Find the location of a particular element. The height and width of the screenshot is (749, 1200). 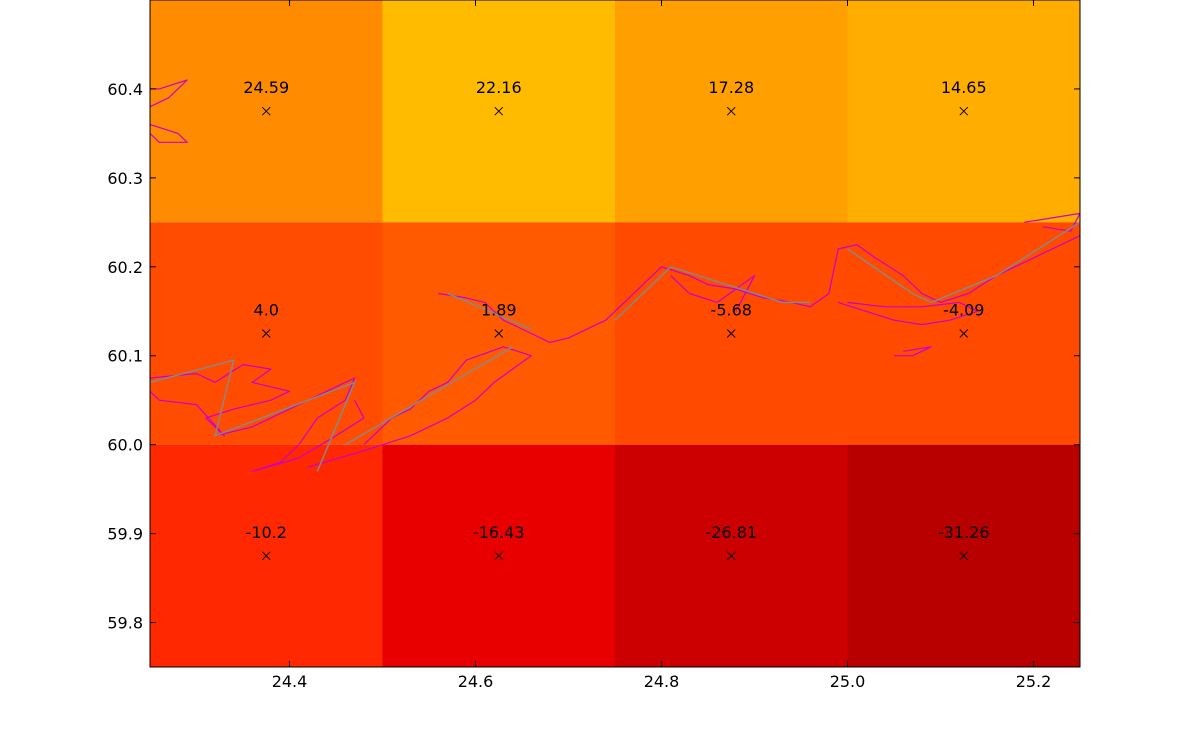

y-tick-label-6: 60.4 is located at coordinates (125, 89).